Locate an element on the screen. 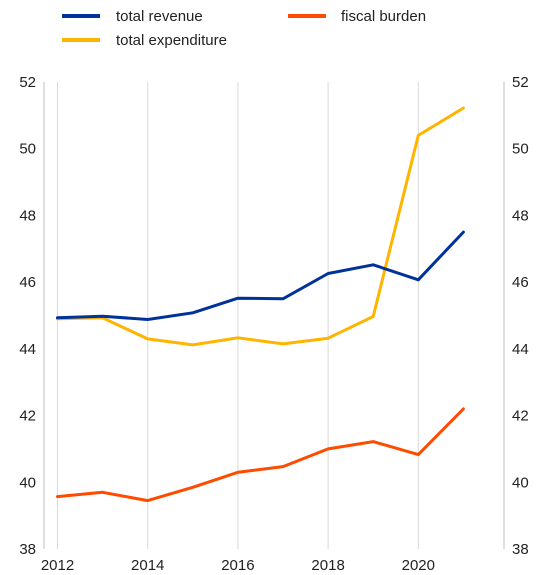 This screenshot has height=575, width=544. y-tick-left-40: 40 is located at coordinates (27, 482).